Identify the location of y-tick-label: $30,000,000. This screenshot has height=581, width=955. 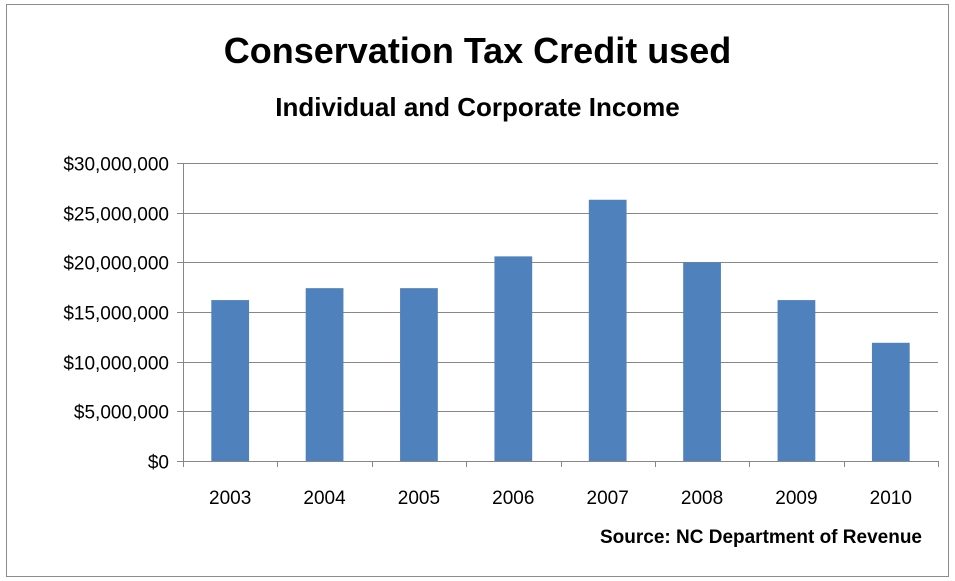
(116, 165).